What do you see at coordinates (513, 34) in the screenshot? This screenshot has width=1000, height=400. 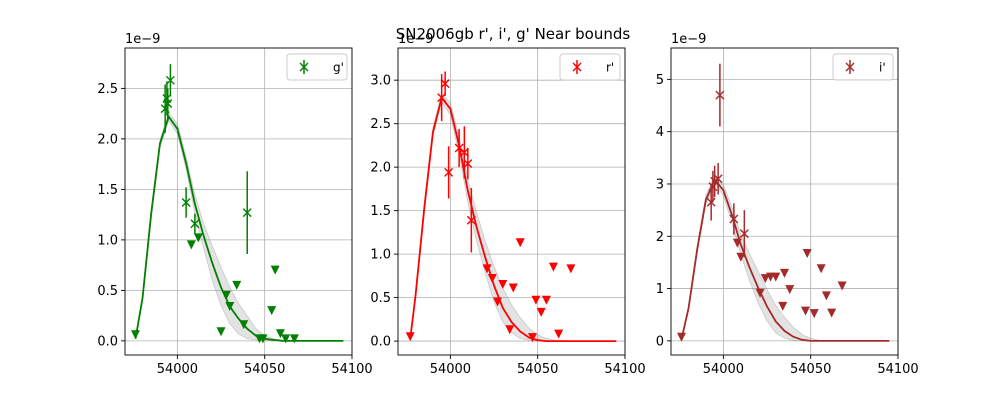 I see `figure-title: SN2006gb r', i', g' Near bounds` at bounding box center [513, 34].